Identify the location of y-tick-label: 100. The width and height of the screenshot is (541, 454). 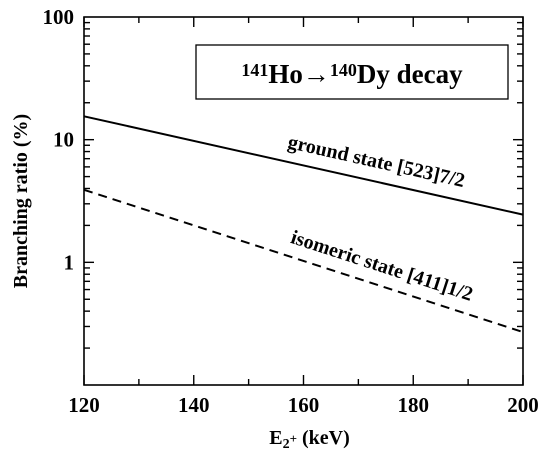
(59, 17).